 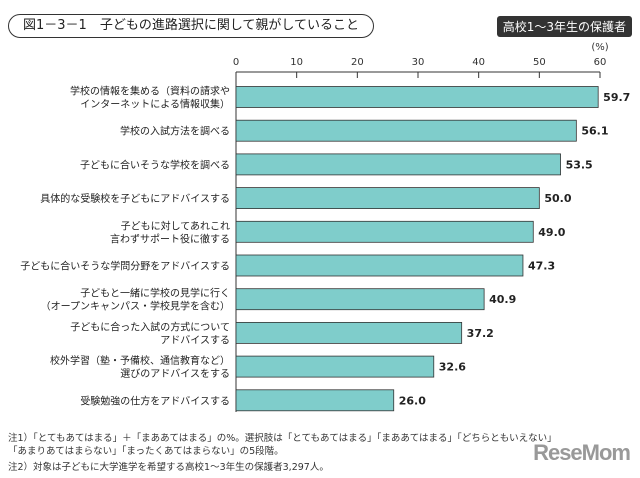 I want to click on tick-label: 30, so click(x=418, y=62).